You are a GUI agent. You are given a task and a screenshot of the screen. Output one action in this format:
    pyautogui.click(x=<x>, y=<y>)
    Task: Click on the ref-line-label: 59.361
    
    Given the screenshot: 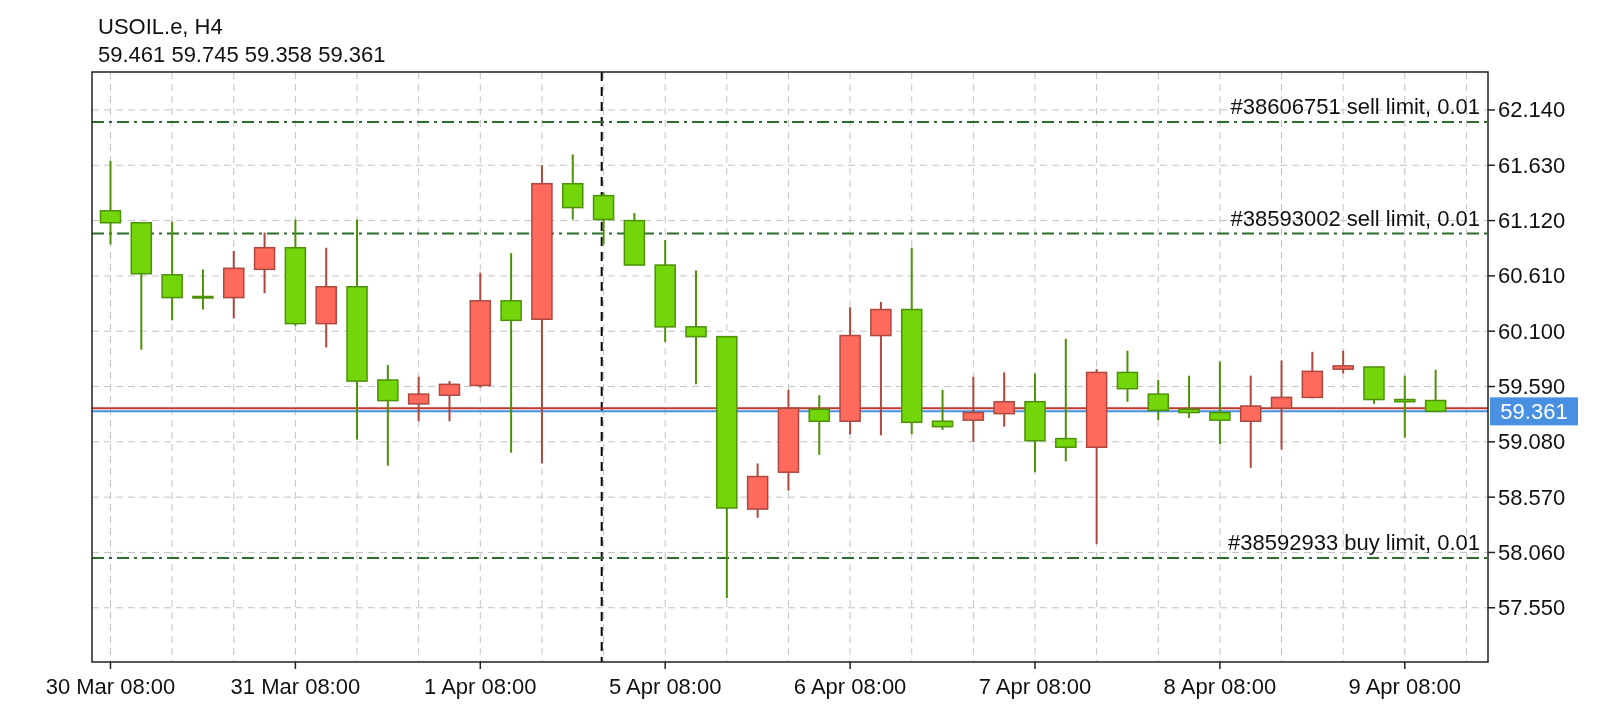 What is the action you would take?
    pyautogui.click(x=1534, y=411)
    